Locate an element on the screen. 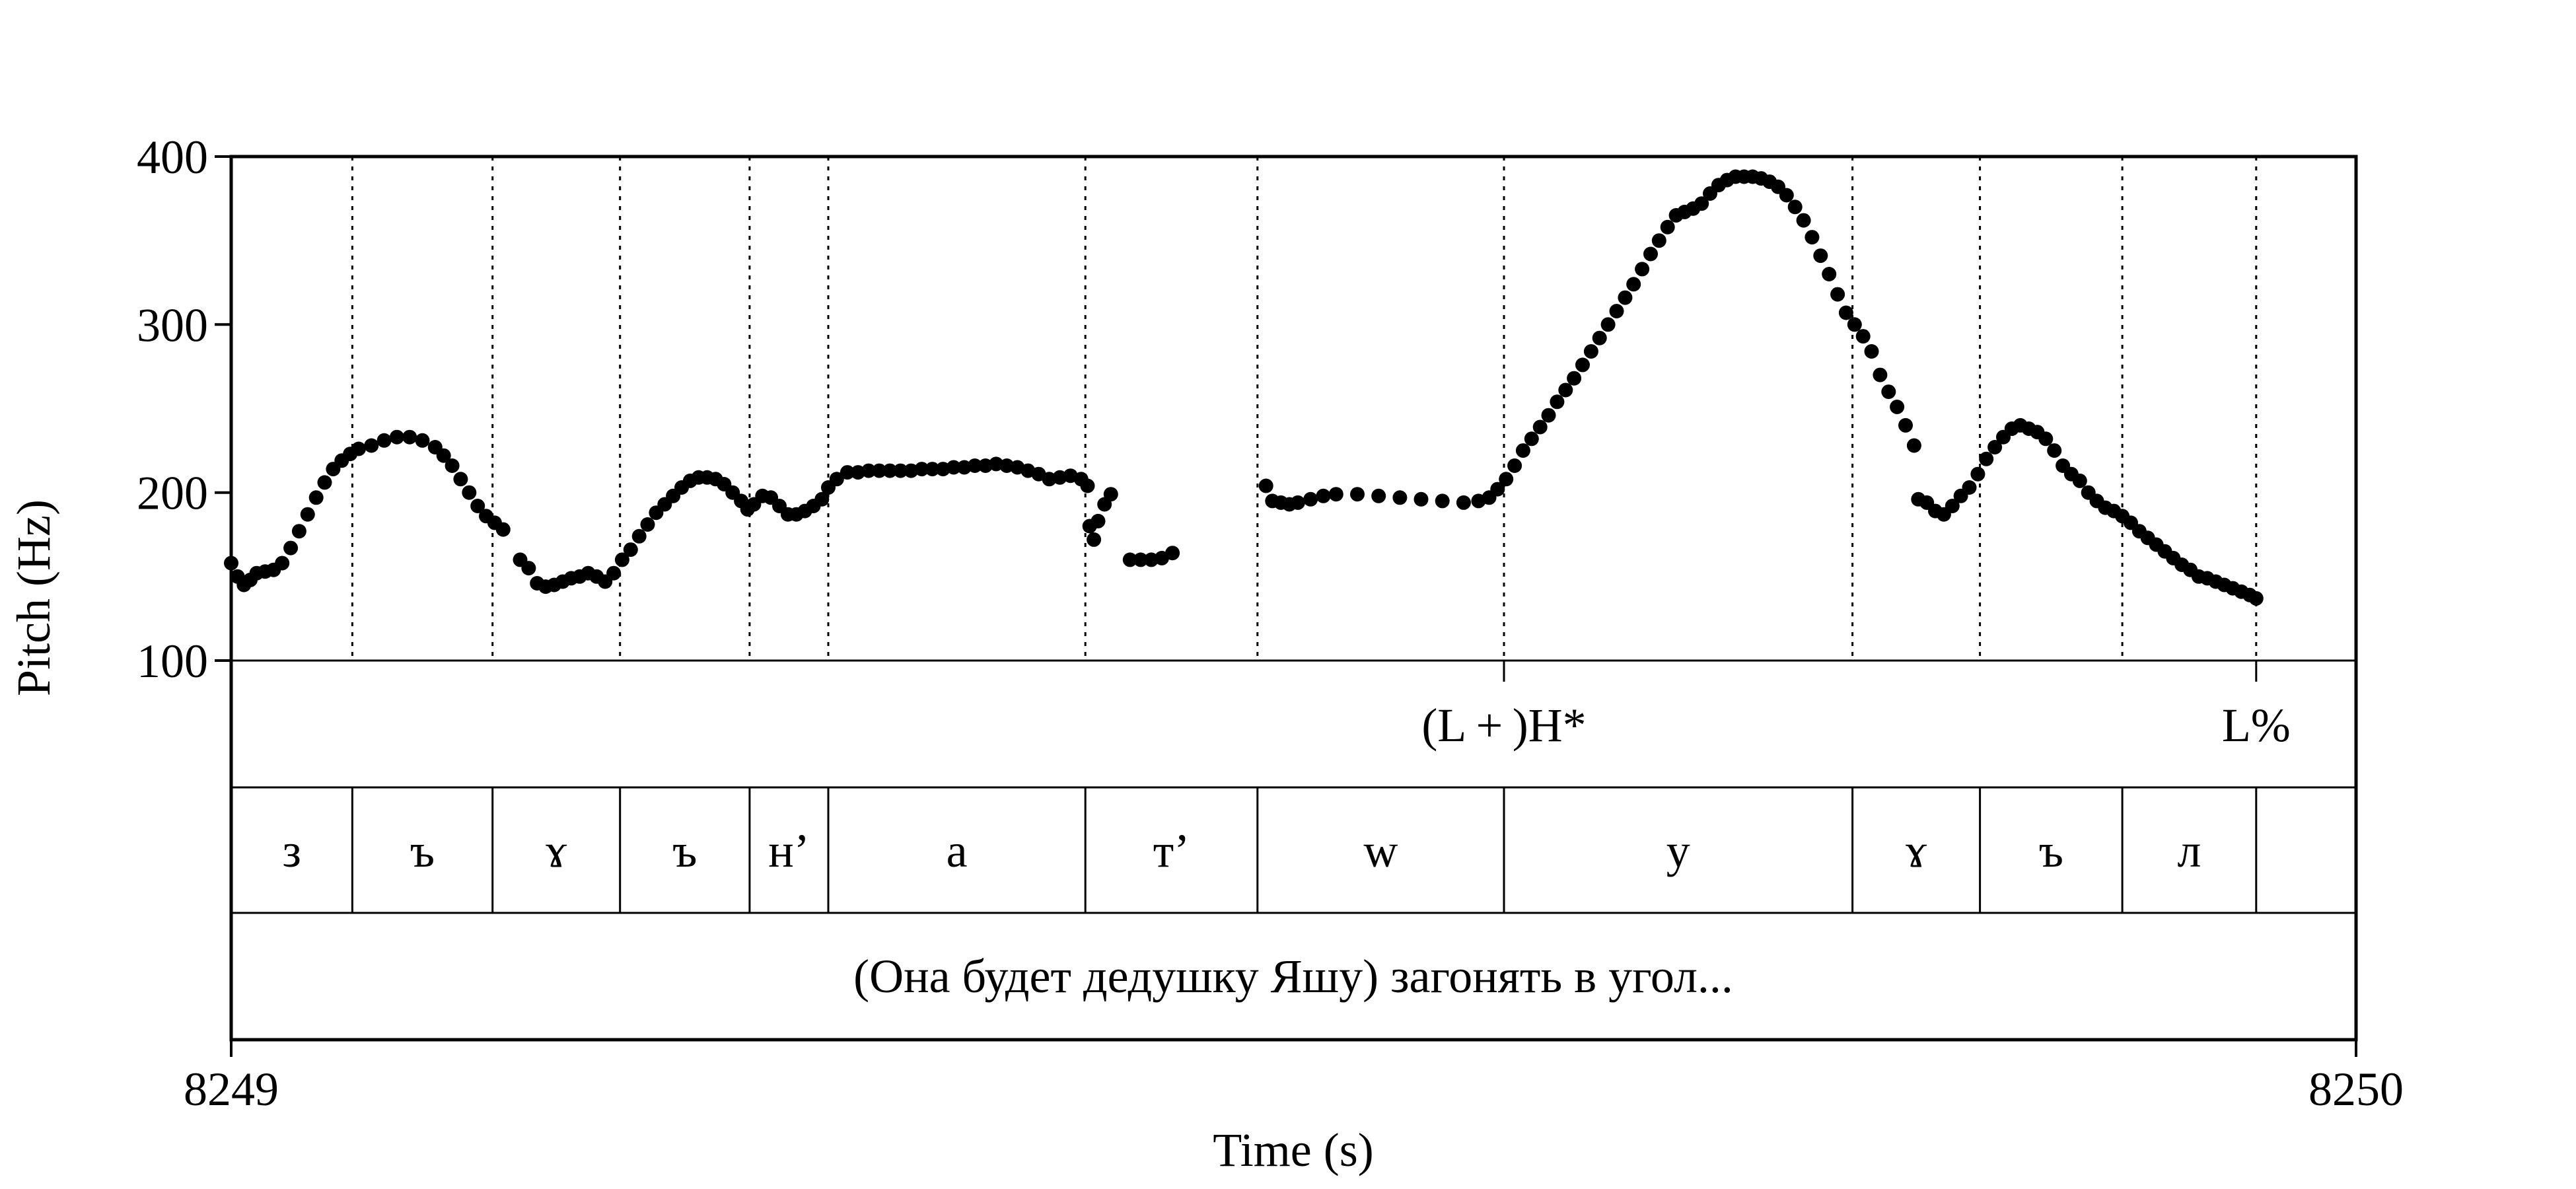 This screenshot has width=2576, height=1189. x-tick-label-start: 8249 is located at coordinates (232, 1089).